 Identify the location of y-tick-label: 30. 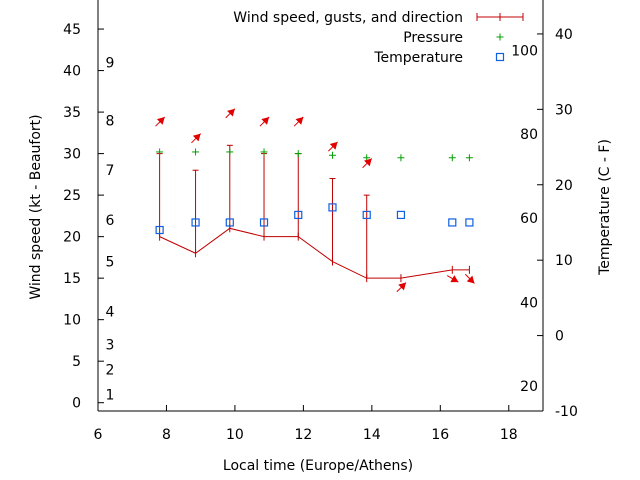
(72, 155).